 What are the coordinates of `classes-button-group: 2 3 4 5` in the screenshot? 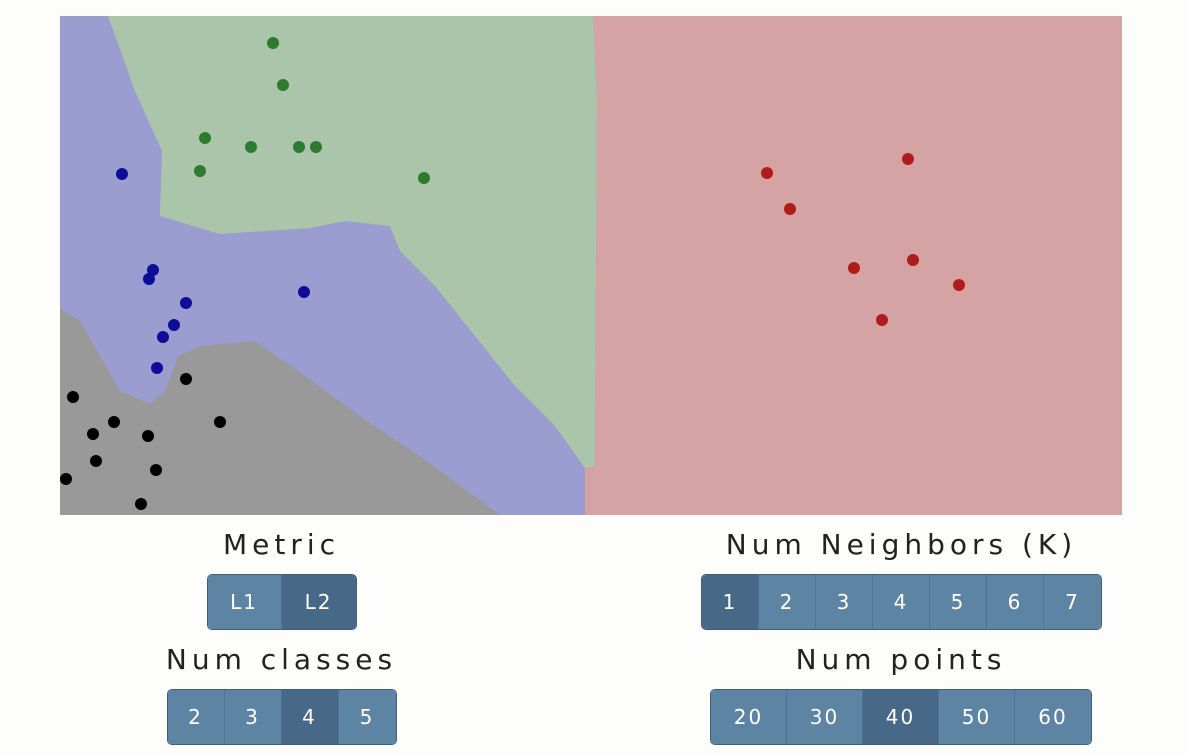 It's located at (281, 717).